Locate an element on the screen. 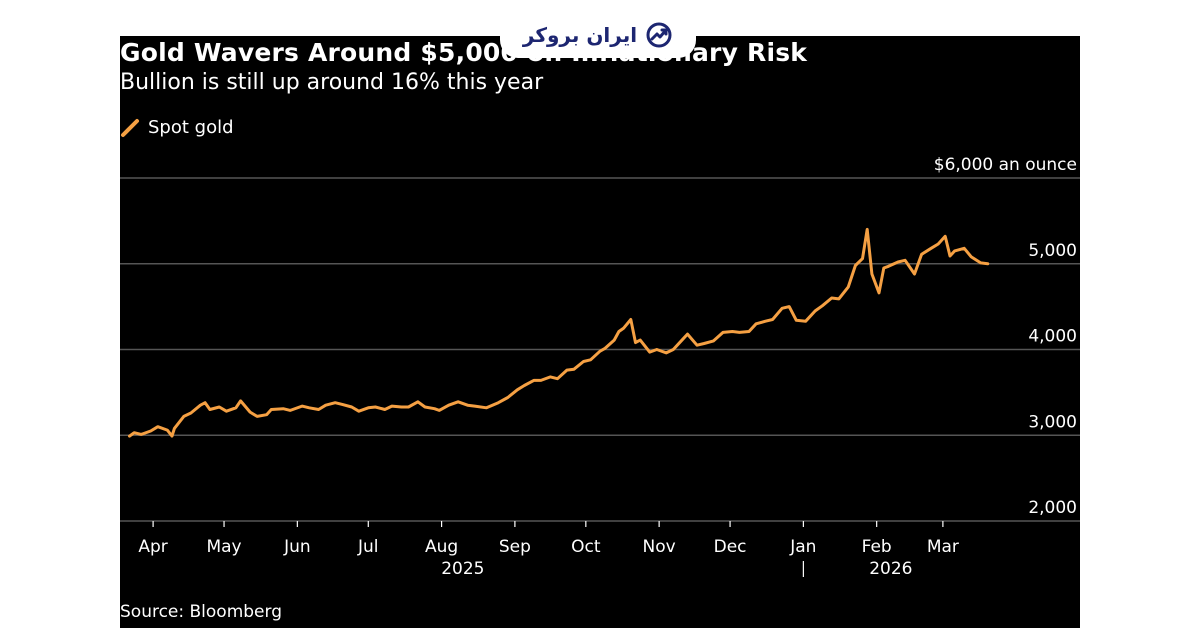 The width and height of the screenshot is (1200, 628). legend-swatch-icon is located at coordinates (130, 128).